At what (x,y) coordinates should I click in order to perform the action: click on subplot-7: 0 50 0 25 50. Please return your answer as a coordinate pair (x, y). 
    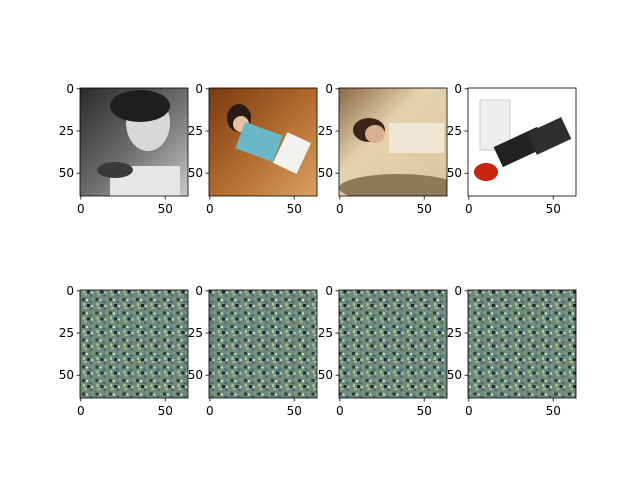
    Looking at the image, I should click on (383, 351).